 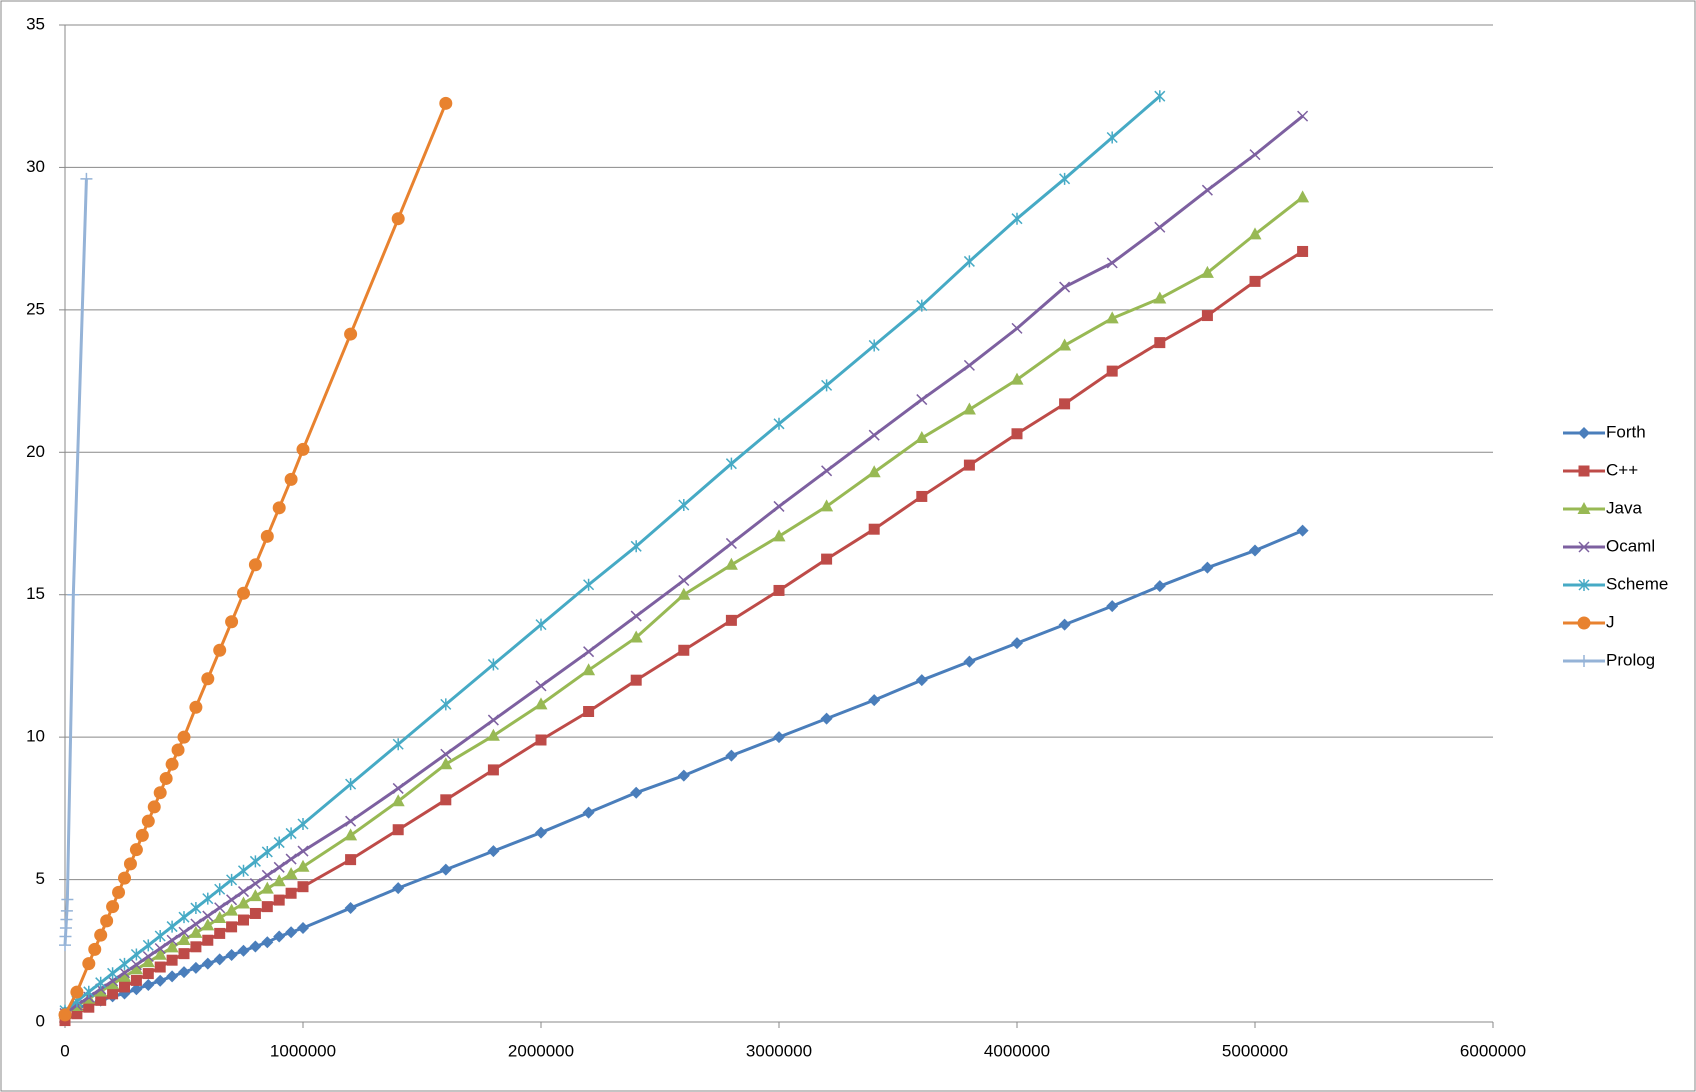 I want to click on x-tick-label: 6000000, so click(x=1493, y=1050).